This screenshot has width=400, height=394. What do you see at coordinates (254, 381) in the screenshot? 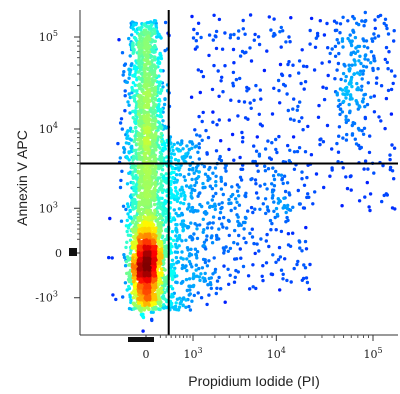
I see `x-axis-title: Propidium Iodide (PI)` at bounding box center [254, 381].